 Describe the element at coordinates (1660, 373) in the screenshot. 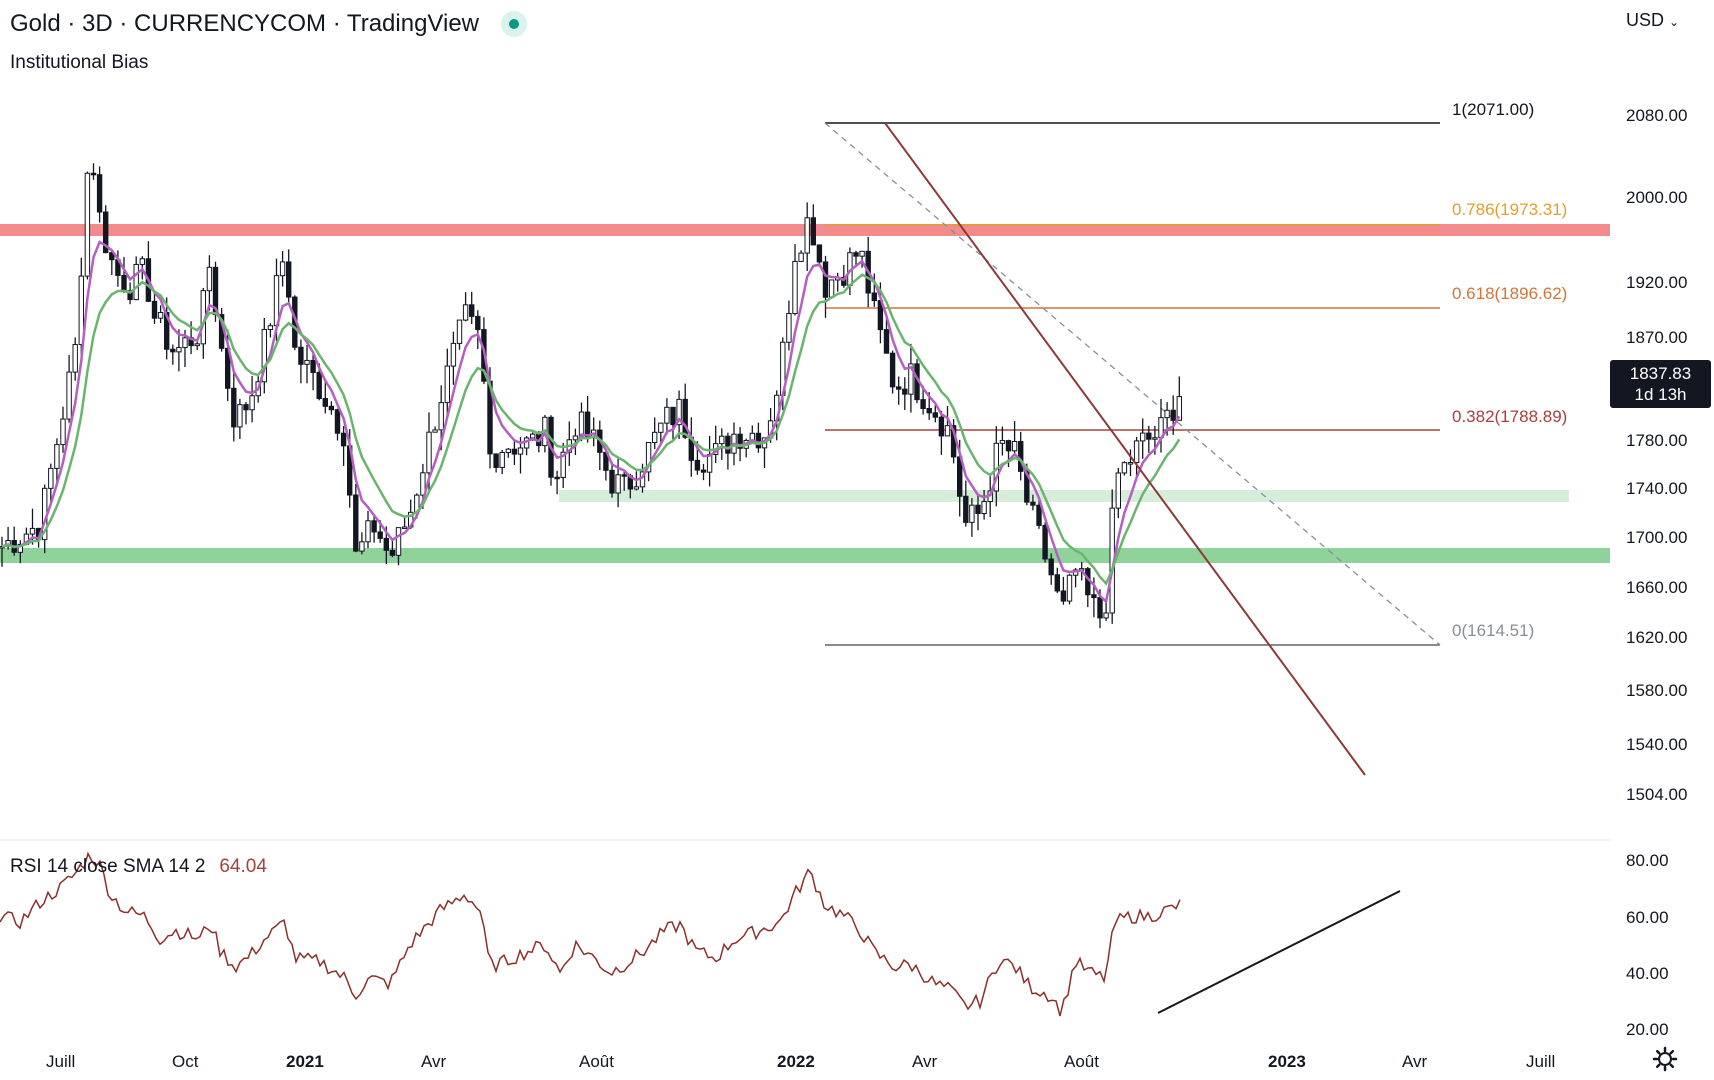

I see `last-price: 1837.83` at that location.